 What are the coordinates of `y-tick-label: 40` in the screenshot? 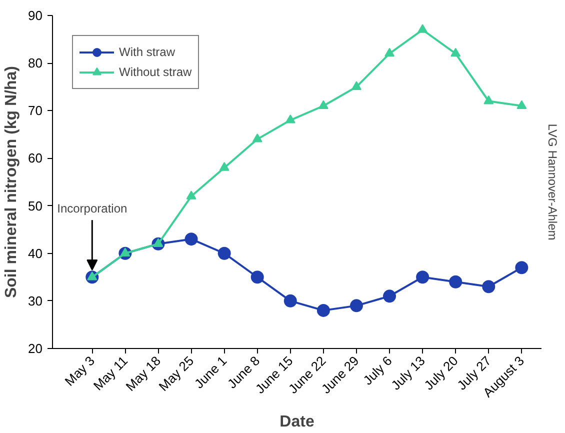 It's located at (35, 253).